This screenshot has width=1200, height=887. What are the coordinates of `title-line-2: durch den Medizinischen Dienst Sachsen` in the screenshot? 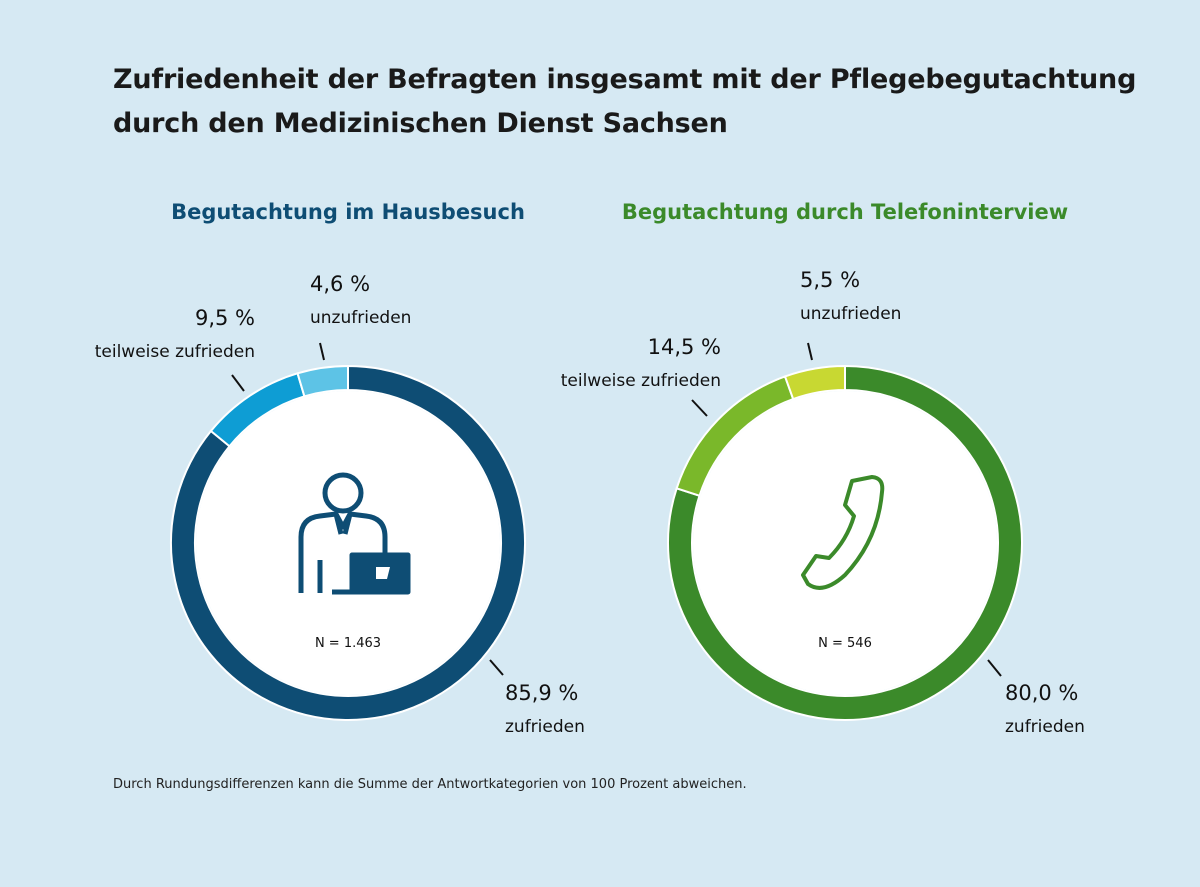 It's located at (420, 123).